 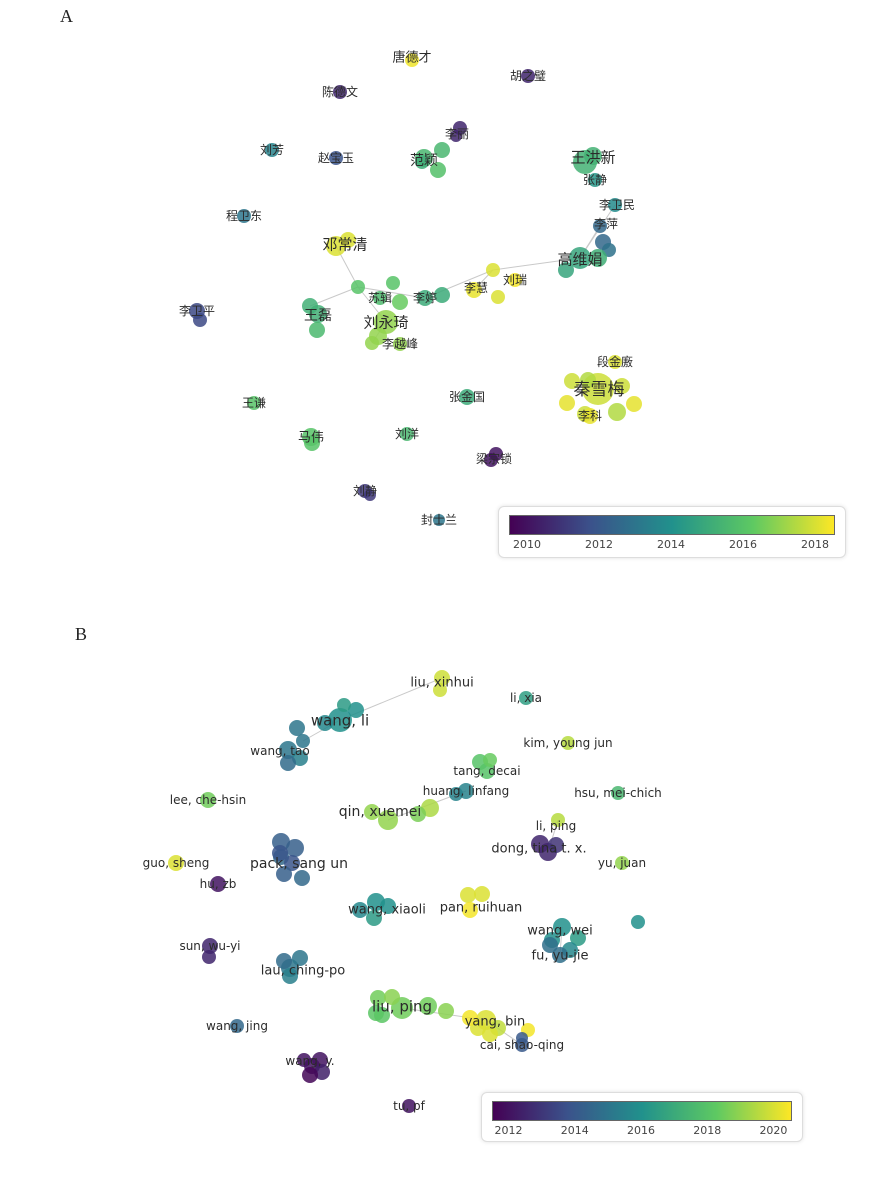 What do you see at coordinates (526, 698) in the screenshot?
I see `panel-b-node-li-xia: li, xia` at bounding box center [526, 698].